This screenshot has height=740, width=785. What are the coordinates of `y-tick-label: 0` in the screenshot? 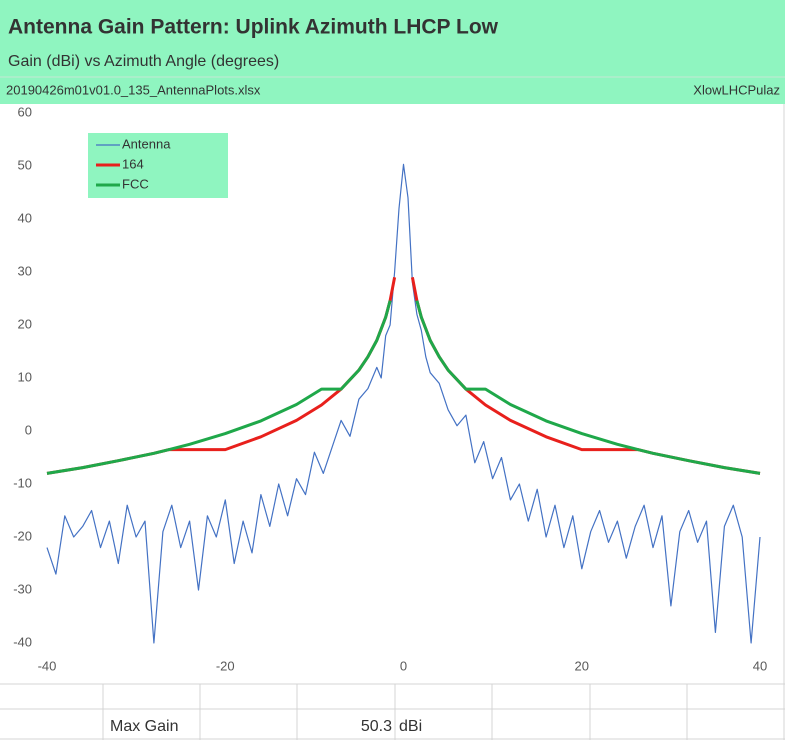 It's located at (28, 429).